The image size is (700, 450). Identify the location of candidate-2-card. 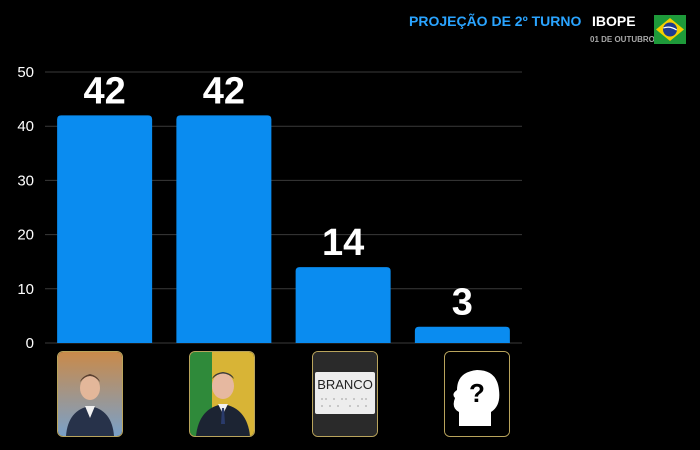
(222, 394).